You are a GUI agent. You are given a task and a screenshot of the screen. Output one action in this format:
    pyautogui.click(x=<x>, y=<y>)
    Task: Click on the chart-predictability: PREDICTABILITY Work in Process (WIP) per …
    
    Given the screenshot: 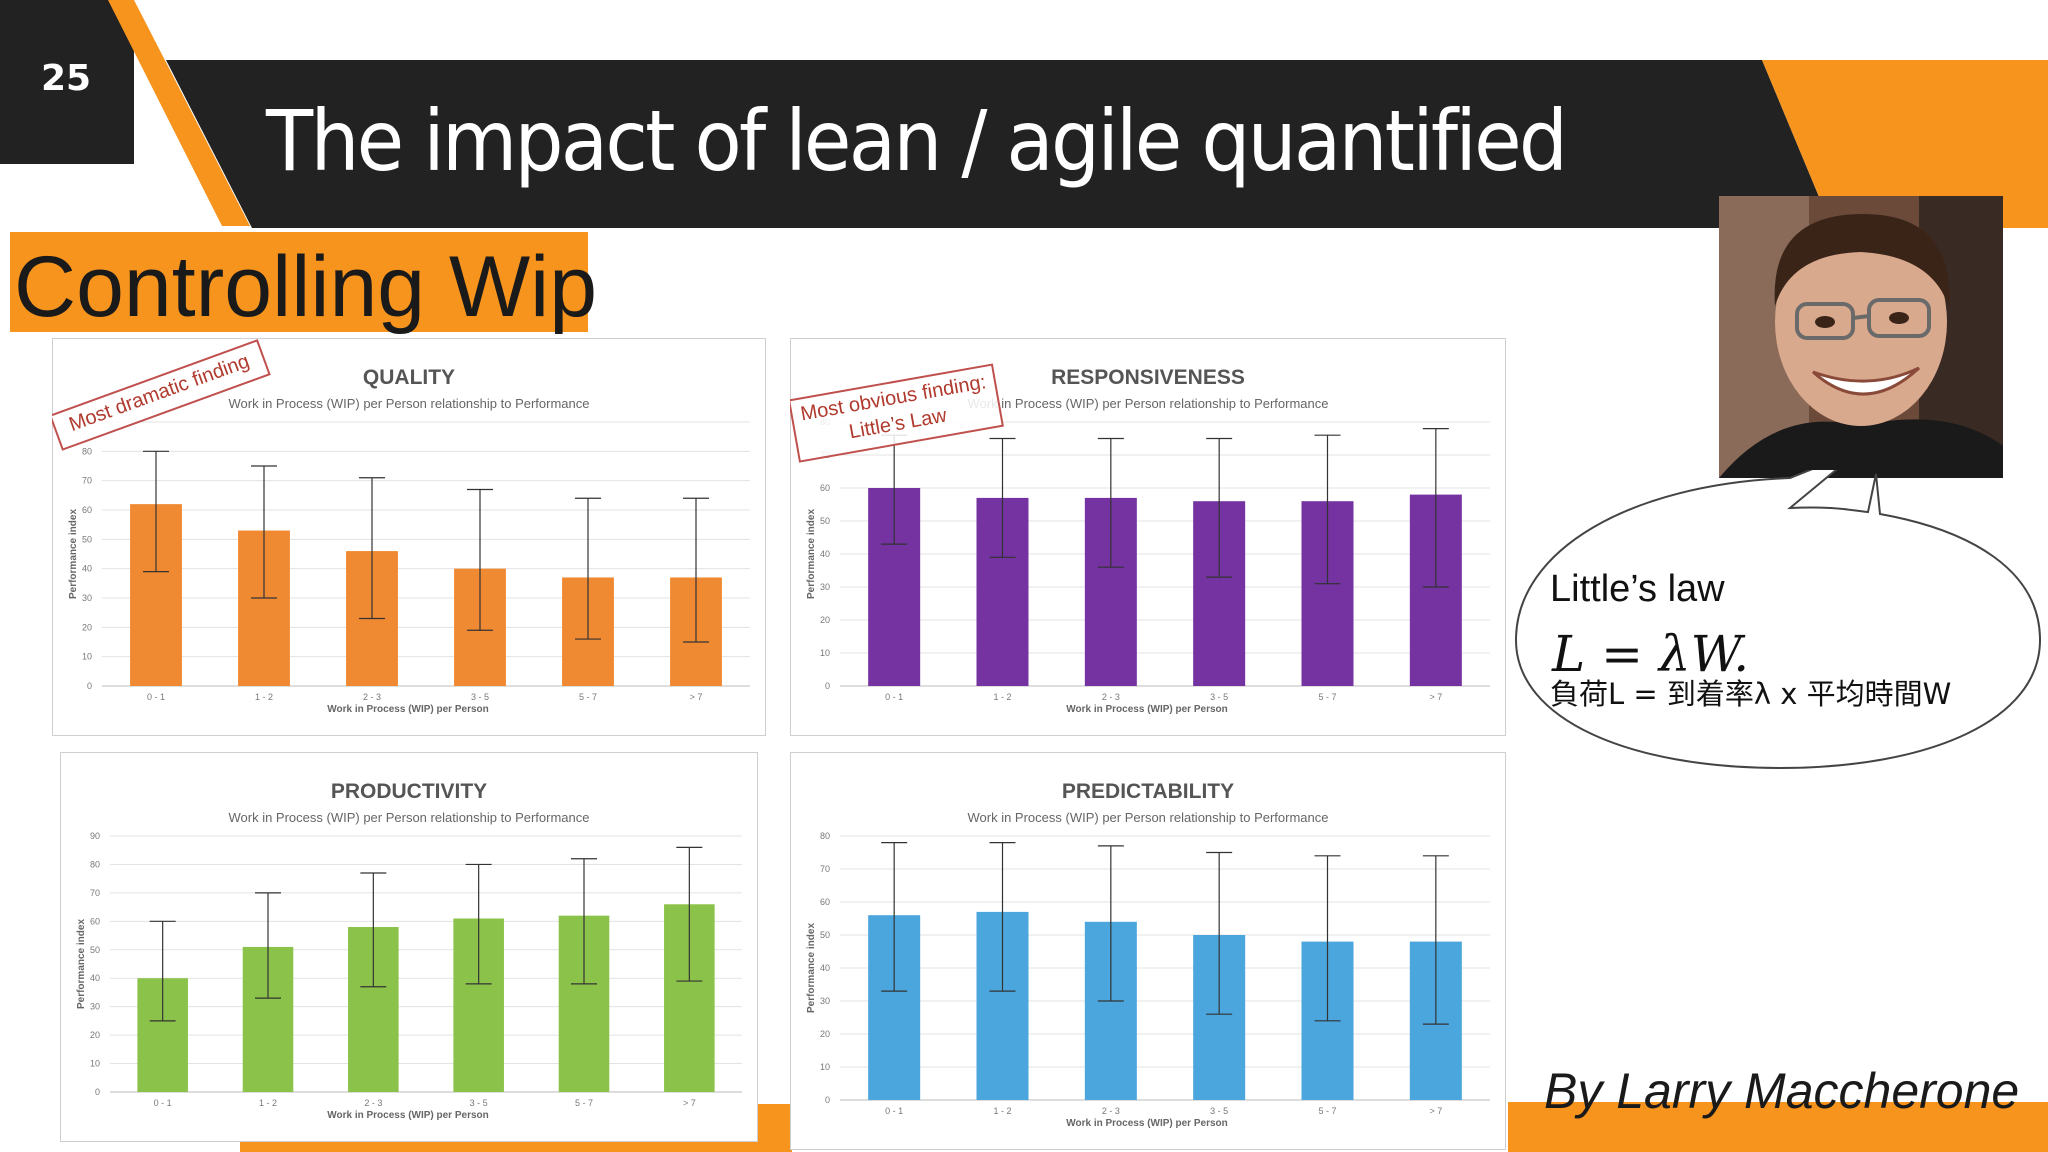 What is the action you would take?
    pyautogui.click(x=1148, y=951)
    